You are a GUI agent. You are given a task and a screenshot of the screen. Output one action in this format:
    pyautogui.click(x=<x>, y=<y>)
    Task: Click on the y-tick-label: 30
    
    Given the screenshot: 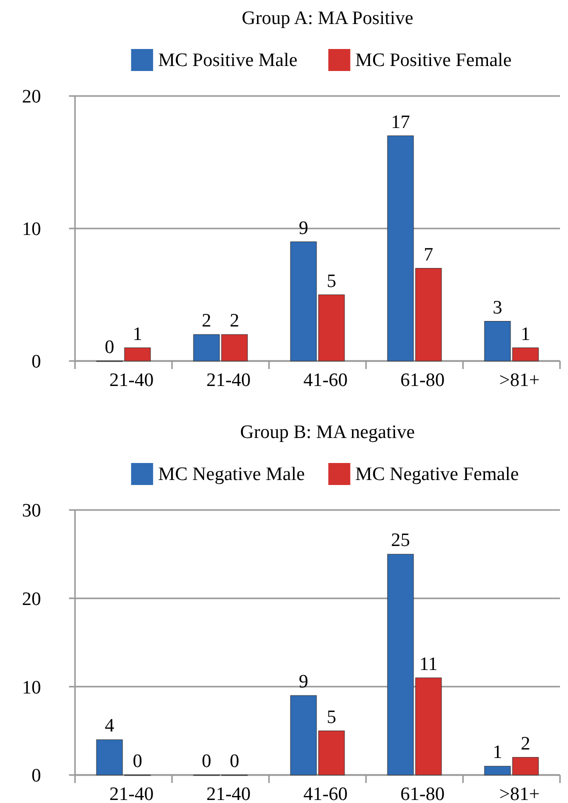 What is the action you would take?
    pyautogui.click(x=31, y=511)
    